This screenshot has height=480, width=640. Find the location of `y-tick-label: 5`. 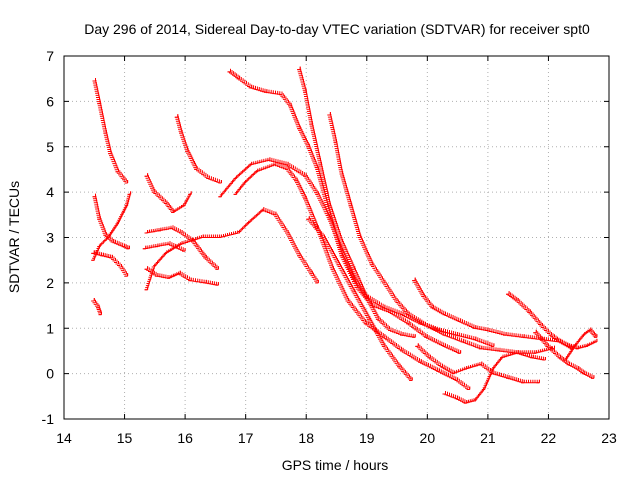

y-tick-label: 5 is located at coordinates (50, 147).